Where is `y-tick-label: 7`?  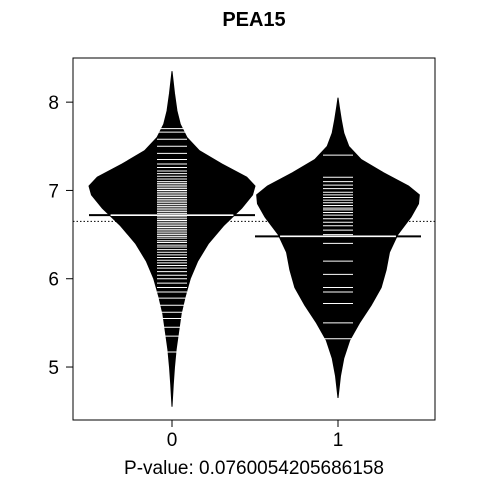 y-tick-label: 7 is located at coordinates (53, 191).